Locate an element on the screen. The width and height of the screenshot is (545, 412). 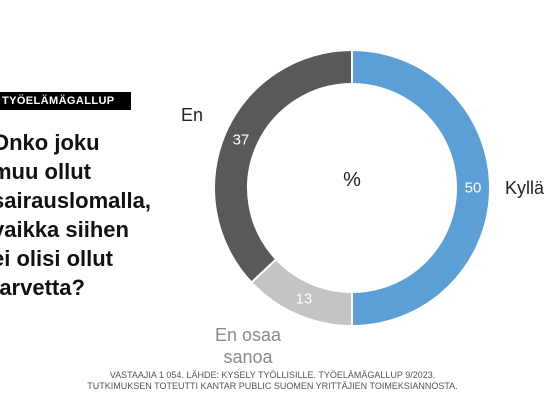
value-label-en-osaa-sanoa: 13 is located at coordinates (304, 299).